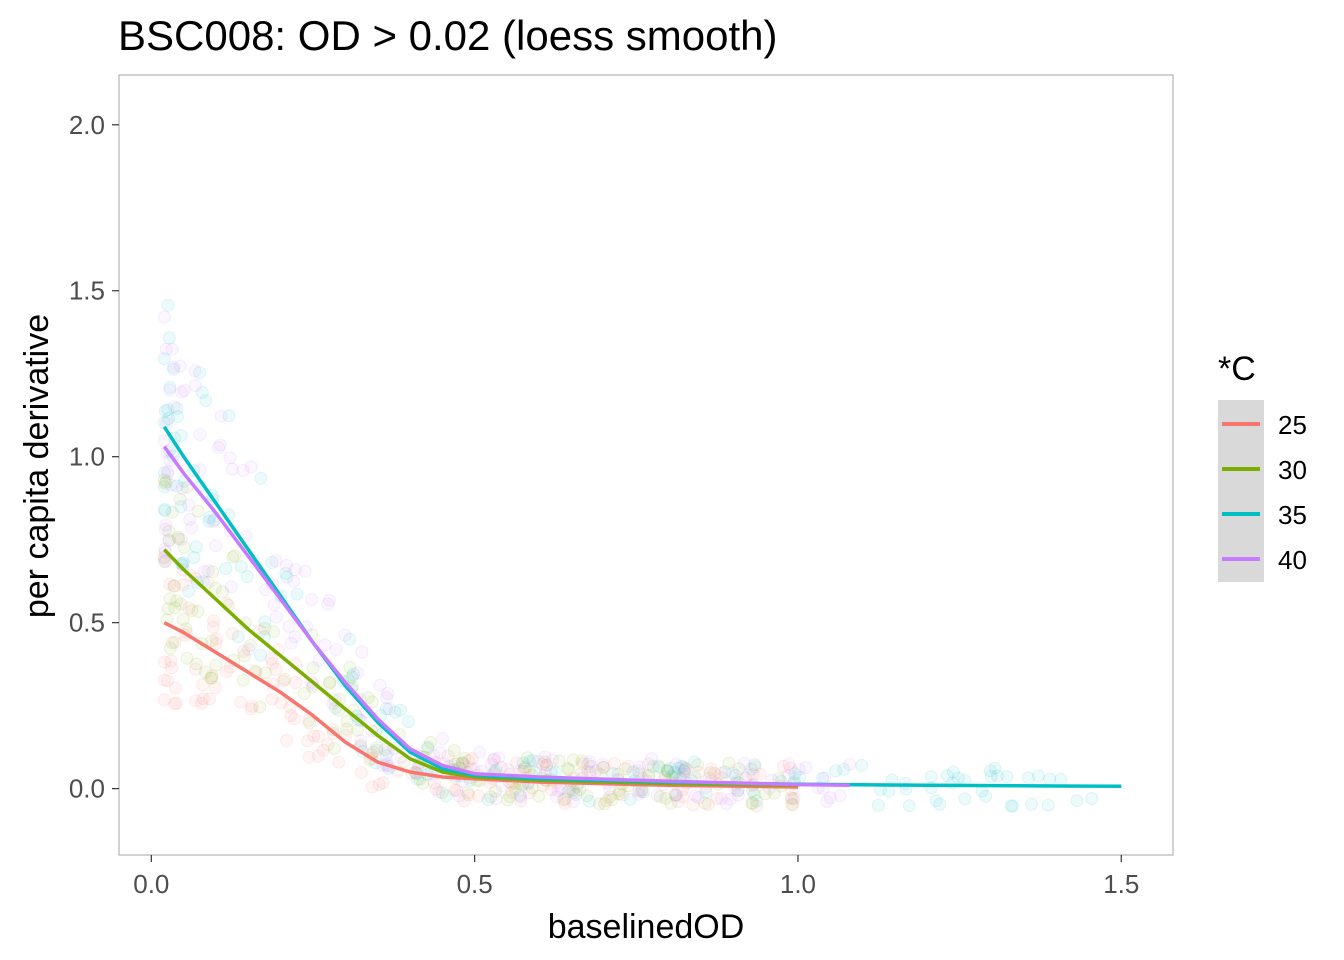 Image resolution: width=1344 pixels, height=960 pixels. I want to click on x-axis-title: baselinedOD, so click(646, 927).